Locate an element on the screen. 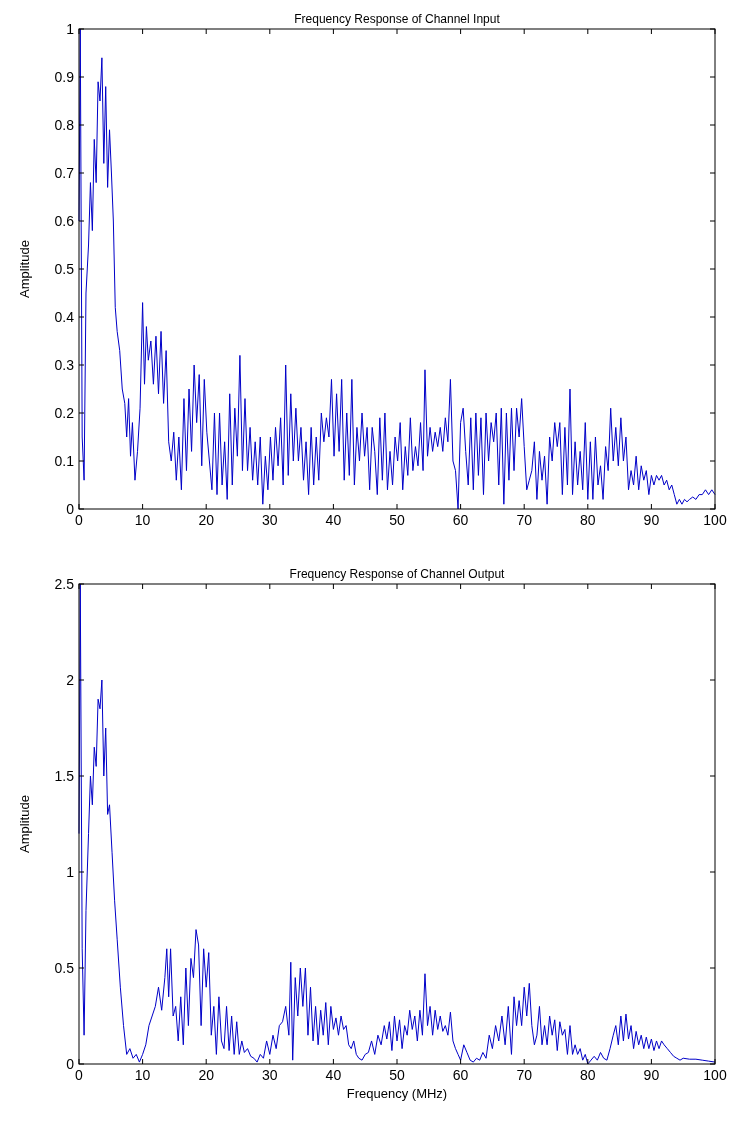 The height and width of the screenshot is (1130, 742). y-tick-label: 0.6 is located at coordinates (64, 220).